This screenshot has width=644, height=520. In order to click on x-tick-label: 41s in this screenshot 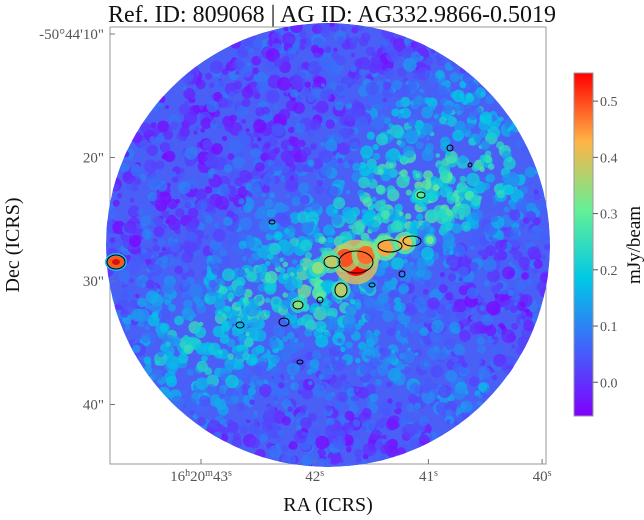, I will do `click(428, 477)`.